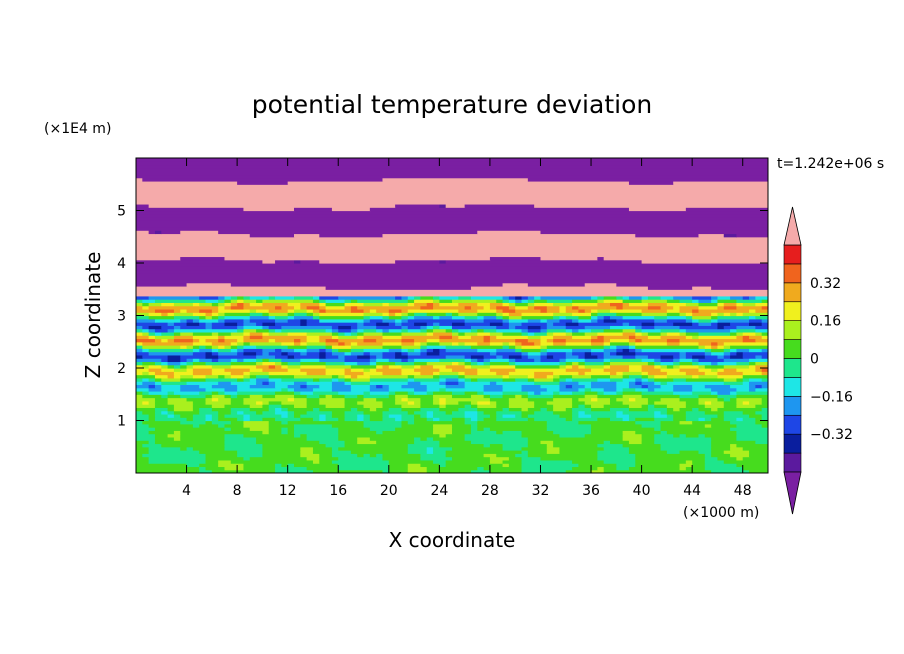  What do you see at coordinates (389, 491) in the screenshot?
I see `x-tick-label: 20` at bounding box center [389, 491].